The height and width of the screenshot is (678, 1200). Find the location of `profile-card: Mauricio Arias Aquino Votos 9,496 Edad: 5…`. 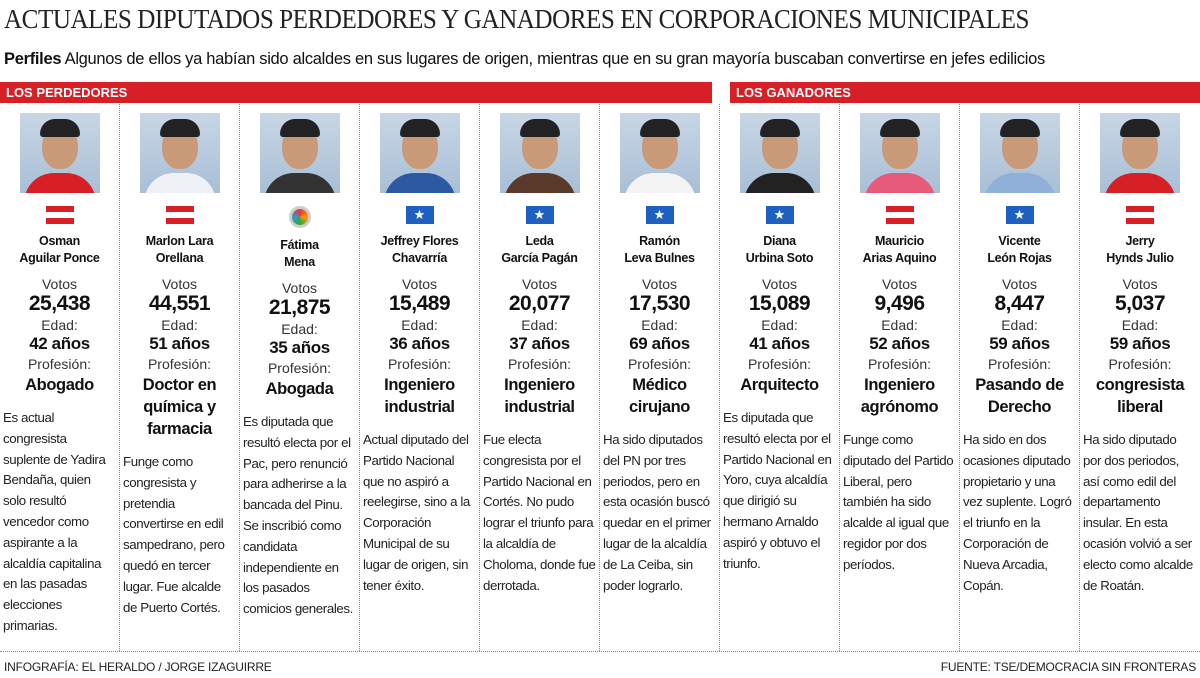

profile-card: Mauricio Arias Aquino Votos 9,496 Edad: 5… is located at coordinates (900, 377).